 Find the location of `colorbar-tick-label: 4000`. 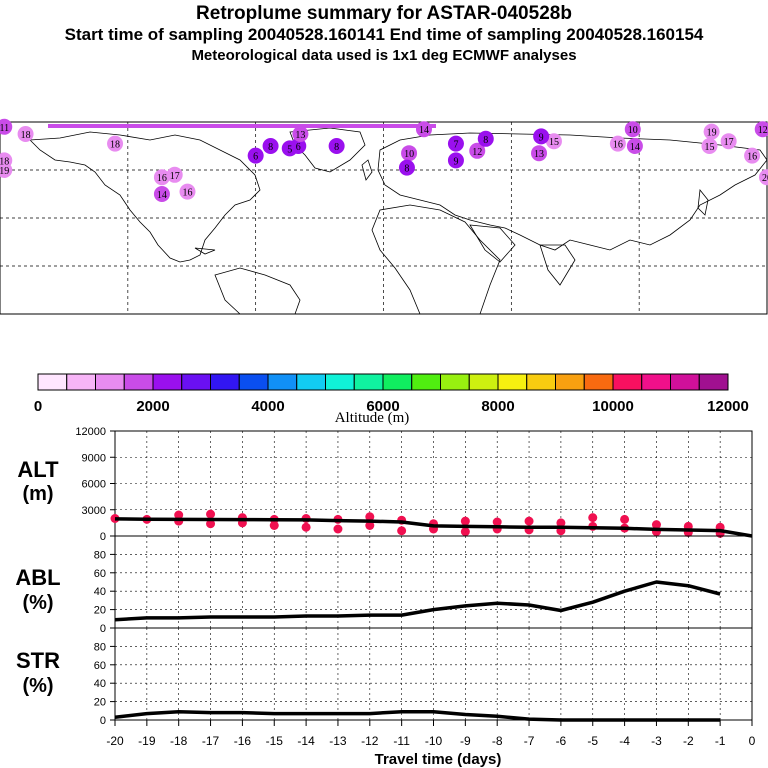

colorbar-tick-label: 4000 is located at coordinates (267, 406).